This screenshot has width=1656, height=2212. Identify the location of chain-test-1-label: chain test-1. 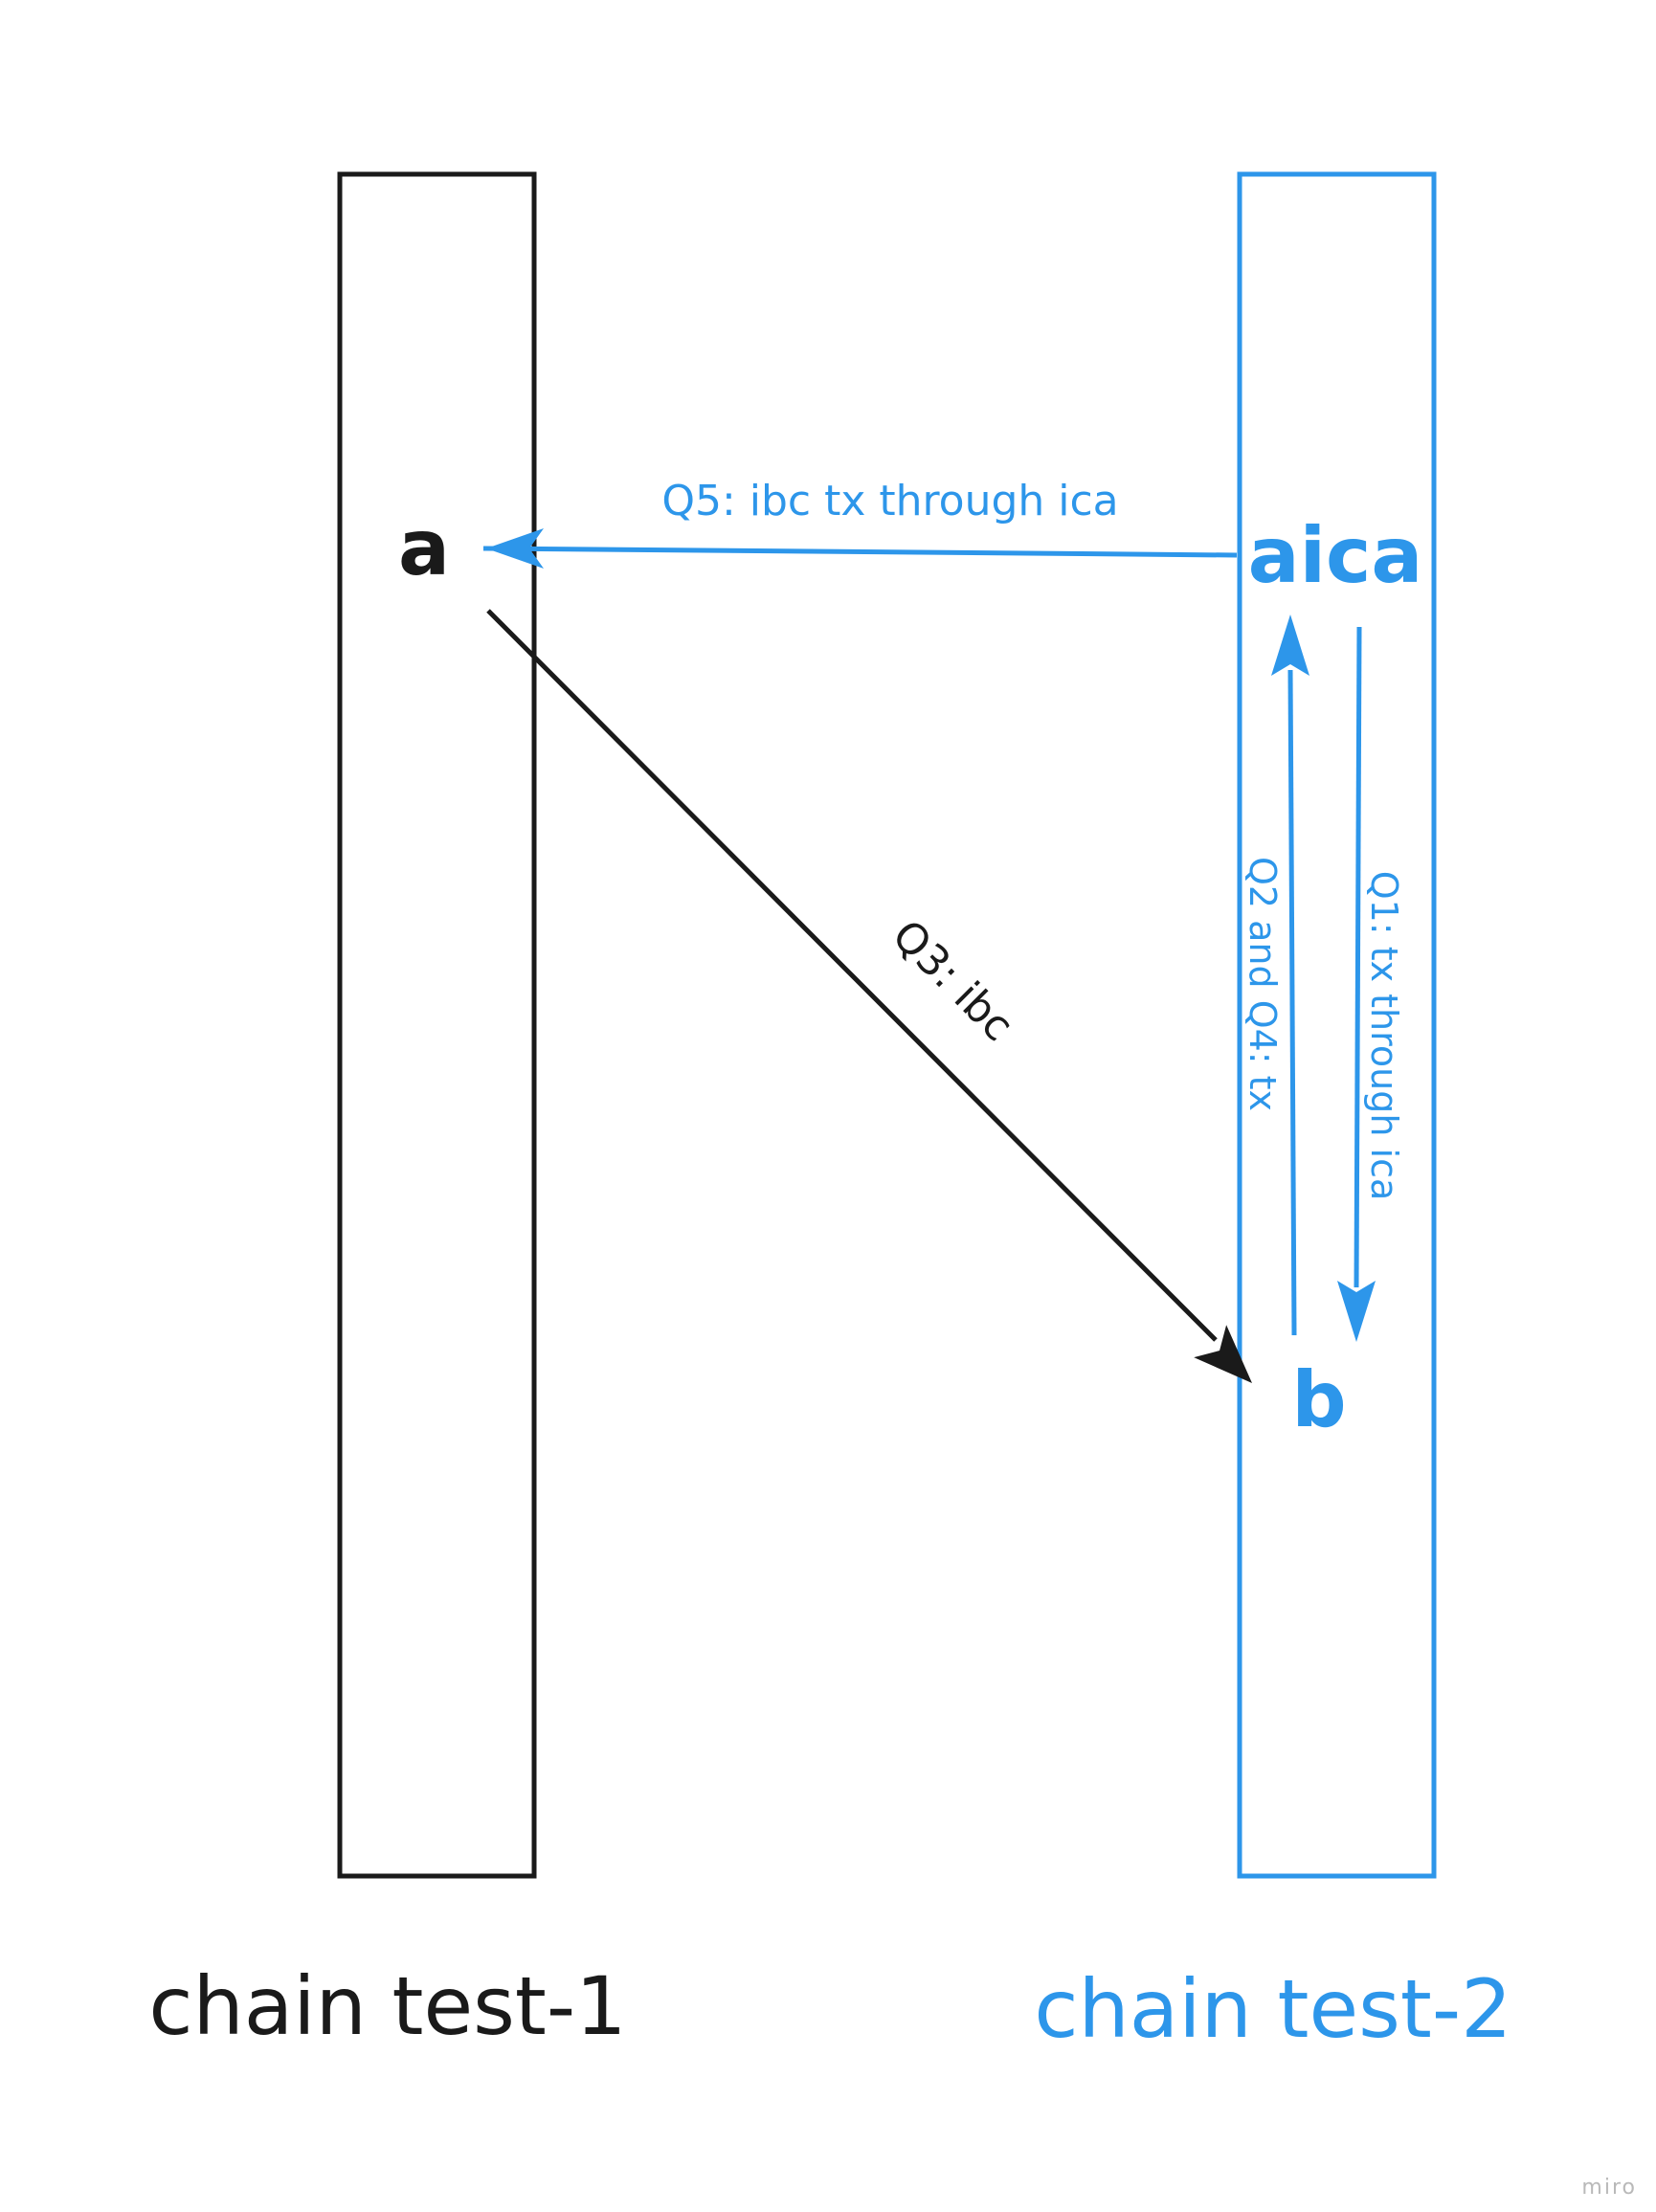
(387, 2006).